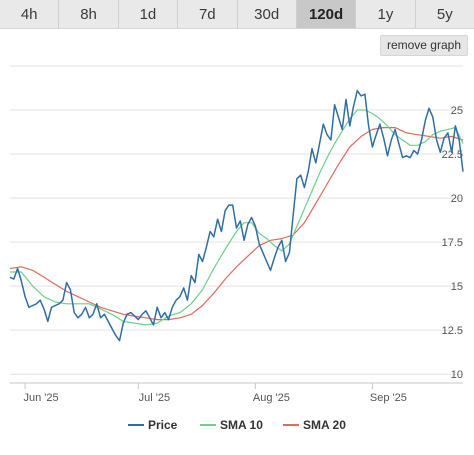 Image resolution: width=474 pixels, height=455 pixels. Describe the element at coordinates (457, 199) in the screenshot. I see `y-tick-label: 20` at that location.